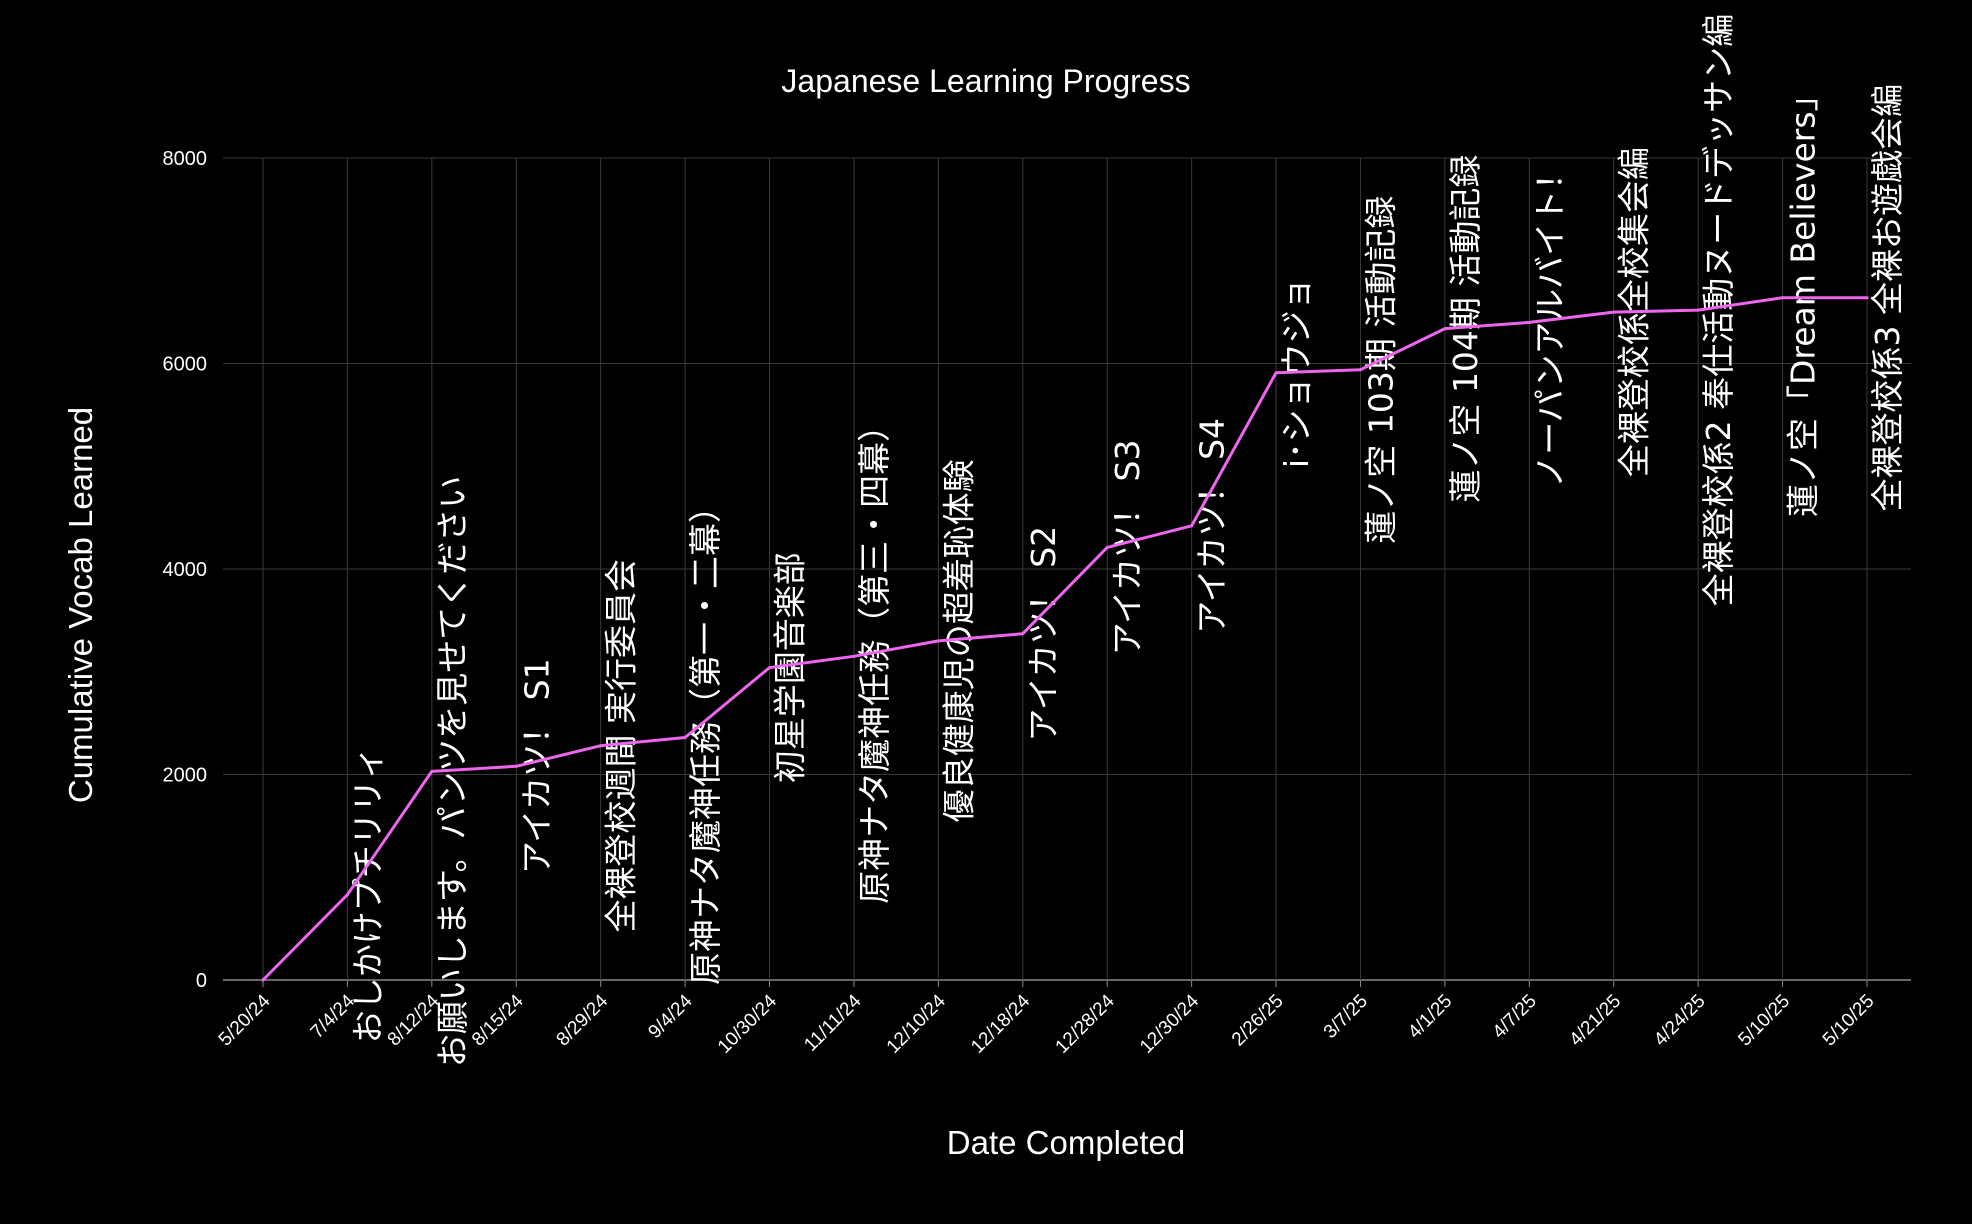 Image resolution: width=1972 pixels, height=1224 pixels. Describe the element at coordinates (1887, 298) in the screenshot. I see `point-annotation: 全裸登校係3 全裸お遊戯会編` at that location.